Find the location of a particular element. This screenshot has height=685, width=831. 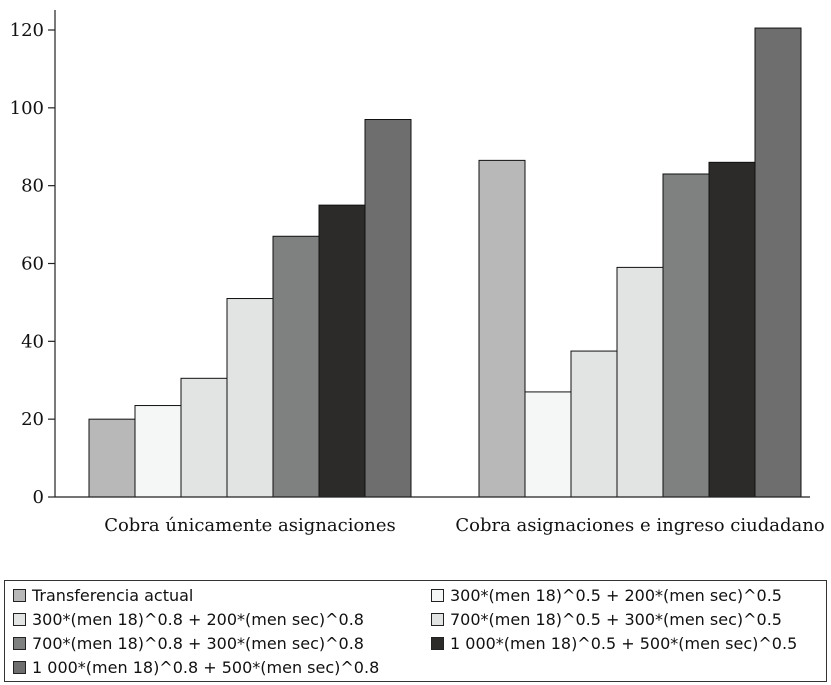

legend-item: 700*(men 18)^0.5 + 300*(men sec)^0.5 is located at coordinates (606, 619).